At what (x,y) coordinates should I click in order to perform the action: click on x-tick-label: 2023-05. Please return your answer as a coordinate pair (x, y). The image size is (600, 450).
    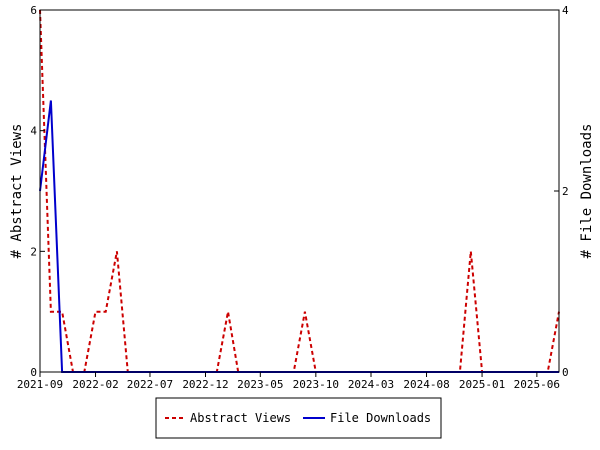
    Looking at the image, I should click on (260, 384).